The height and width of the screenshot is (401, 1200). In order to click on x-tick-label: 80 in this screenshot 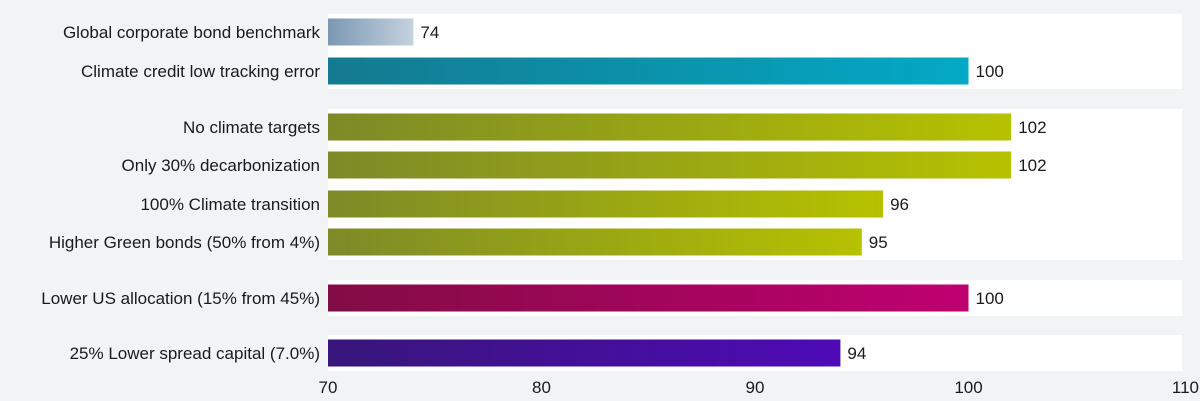, I will do `click(541, 387)`.